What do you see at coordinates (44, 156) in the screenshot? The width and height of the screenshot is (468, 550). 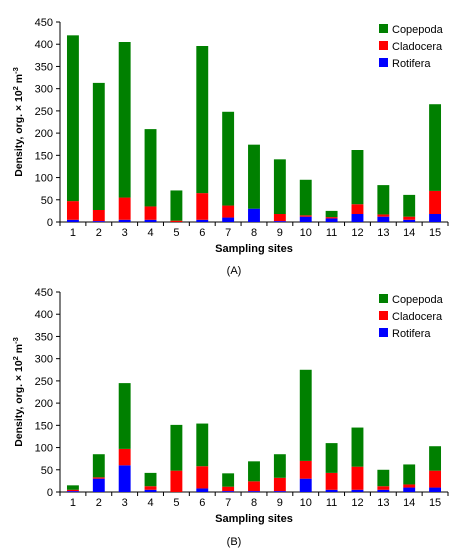 I see `y-tick-label: 150` at bounding box center [44, 156].